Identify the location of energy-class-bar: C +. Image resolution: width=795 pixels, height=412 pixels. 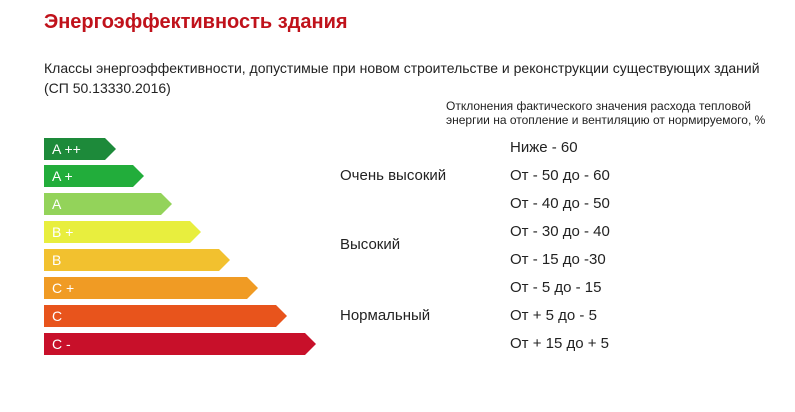
(151, 288).